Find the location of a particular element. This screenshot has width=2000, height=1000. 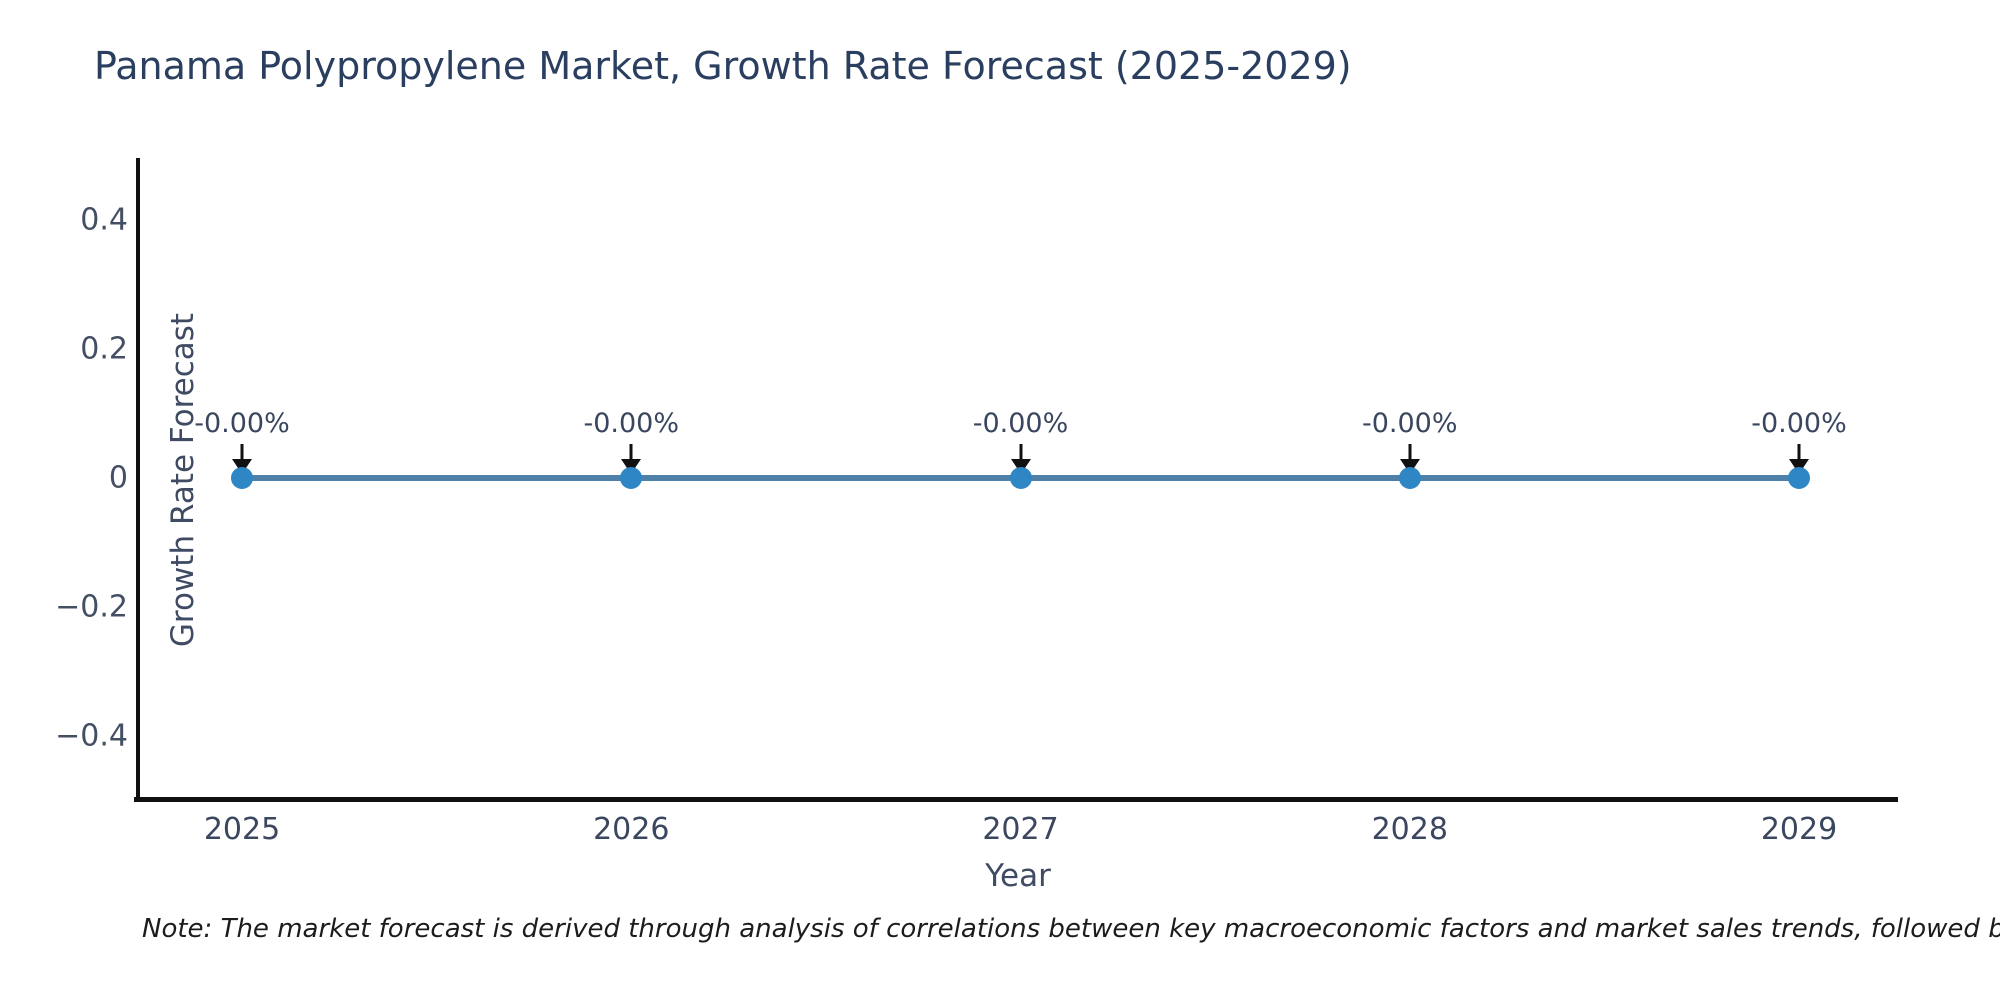

x-tick-label: 2026 is located at coordinates (631, 829).